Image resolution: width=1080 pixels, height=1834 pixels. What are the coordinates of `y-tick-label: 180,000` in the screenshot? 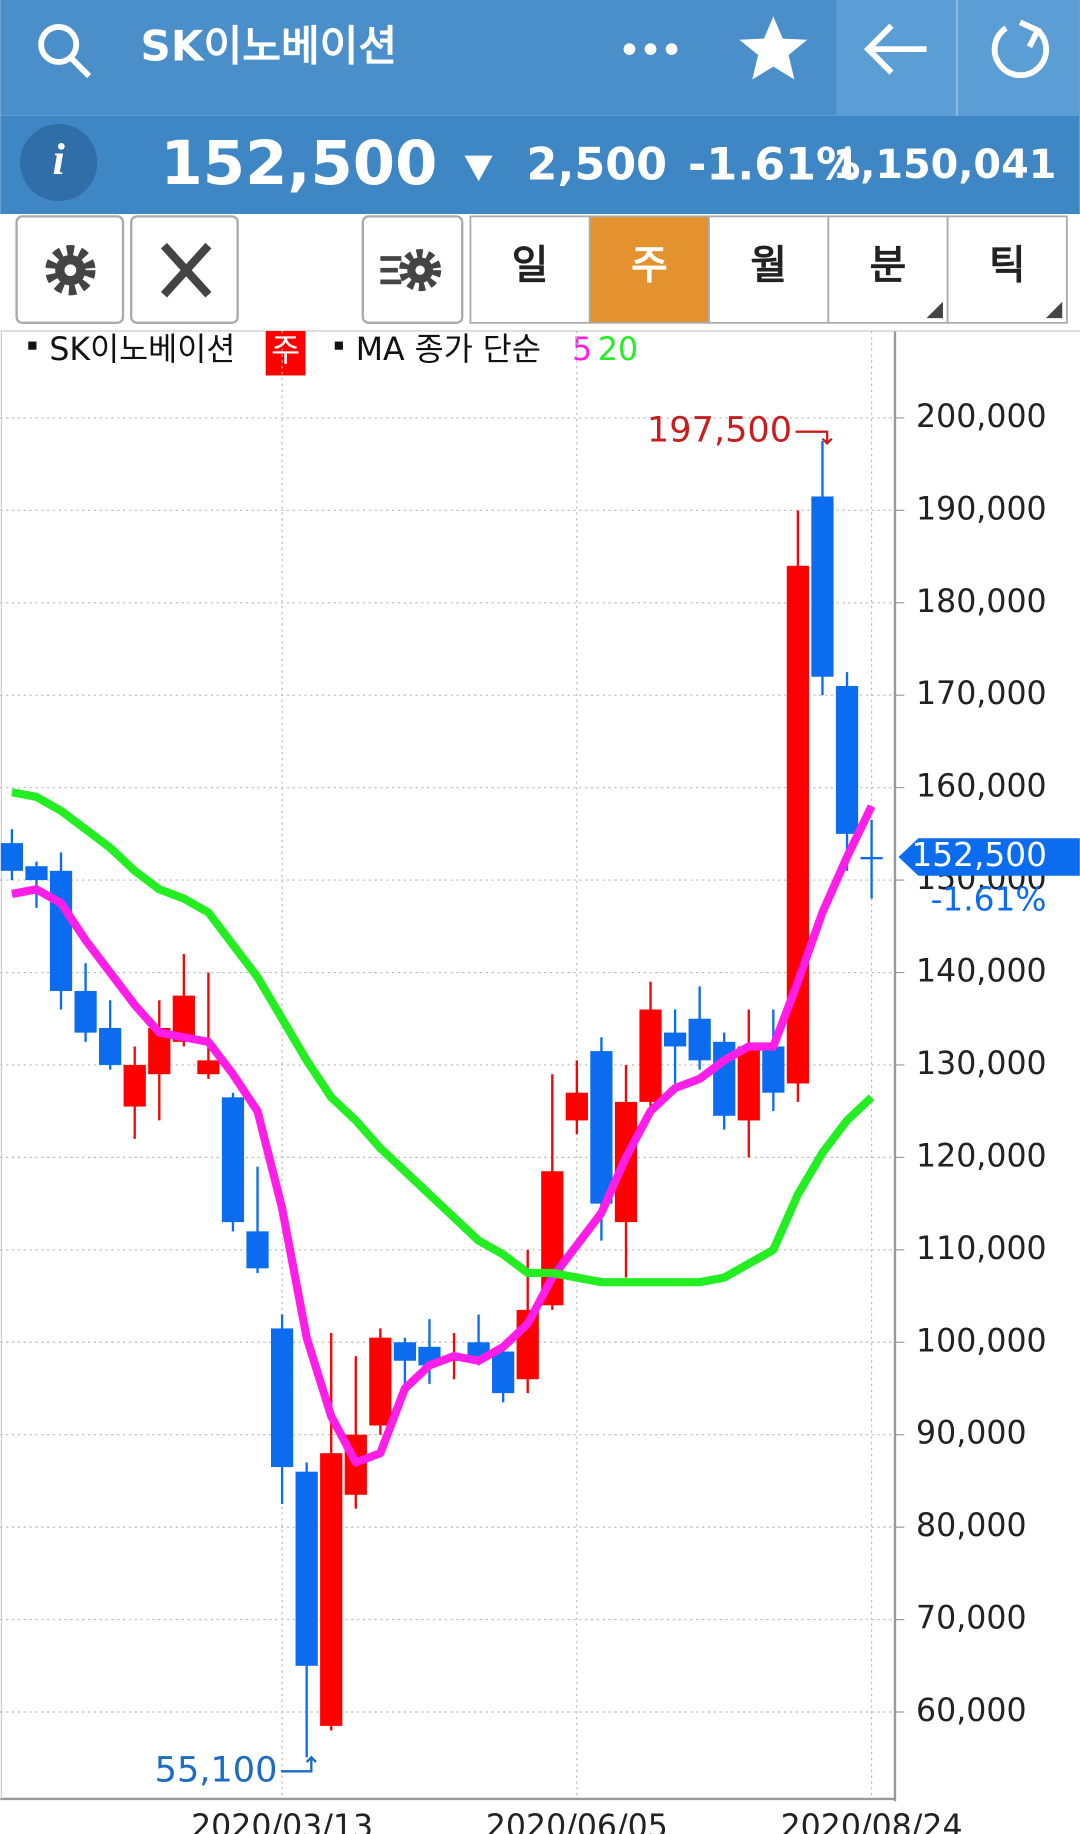 It's located at (981, 602).